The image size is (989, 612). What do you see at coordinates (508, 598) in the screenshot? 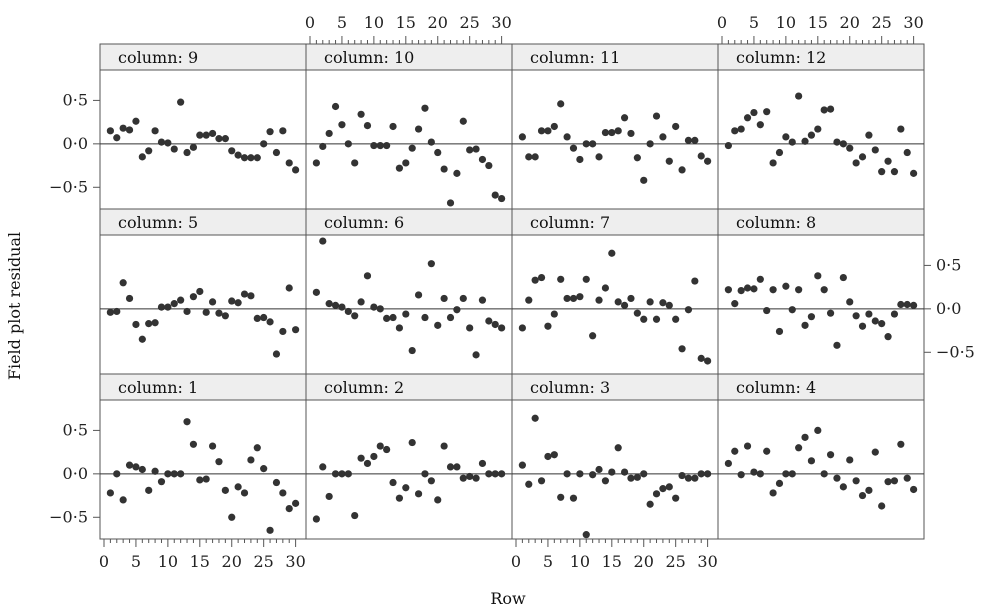
I see `x-axis-title: Row` at bounding box center [508, 598].